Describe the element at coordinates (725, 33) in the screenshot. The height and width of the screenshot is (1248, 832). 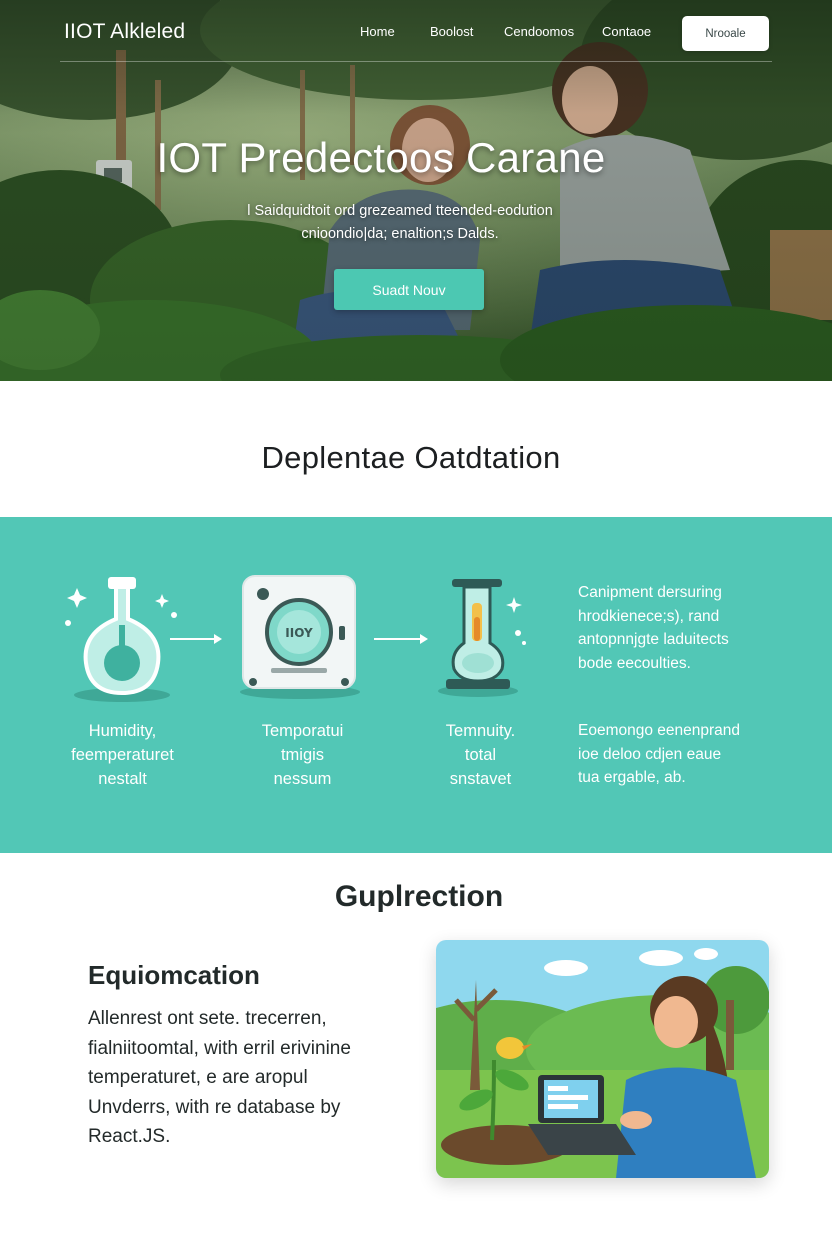
I see `nav-cta-button: Nrooale` at that location.